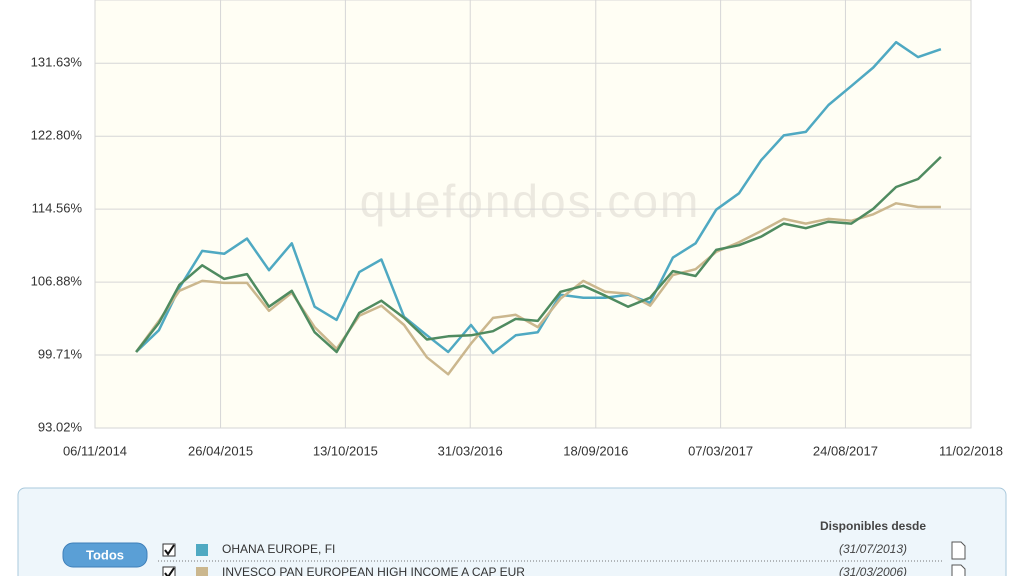 This screenshot has height=576, width=1024. I want to click on x-tick-label: 31/03/2016, so click(470, 450).